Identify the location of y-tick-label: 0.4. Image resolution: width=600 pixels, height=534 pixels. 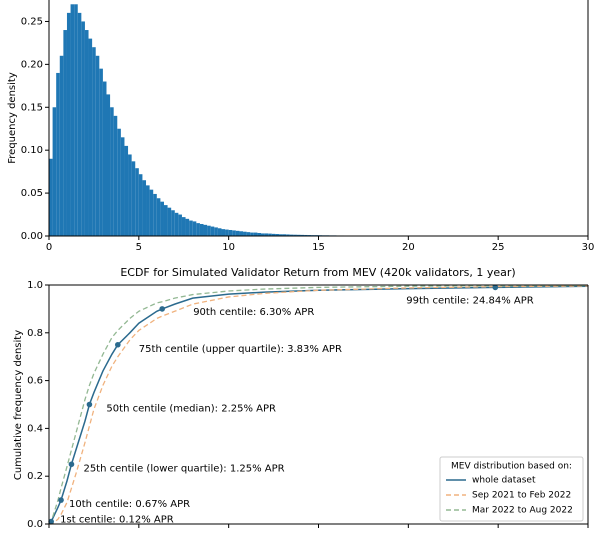
(35, 428).